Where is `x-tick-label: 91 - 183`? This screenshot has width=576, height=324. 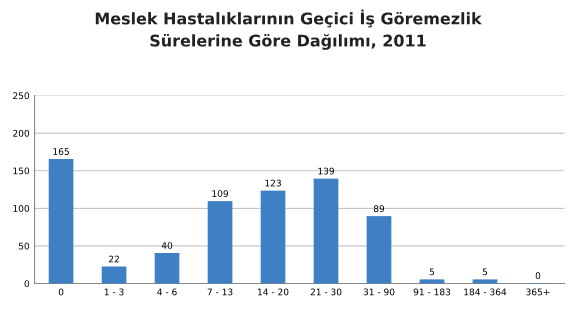
x-tick-label: 91 - 183 is located at coordinates (432, 292).